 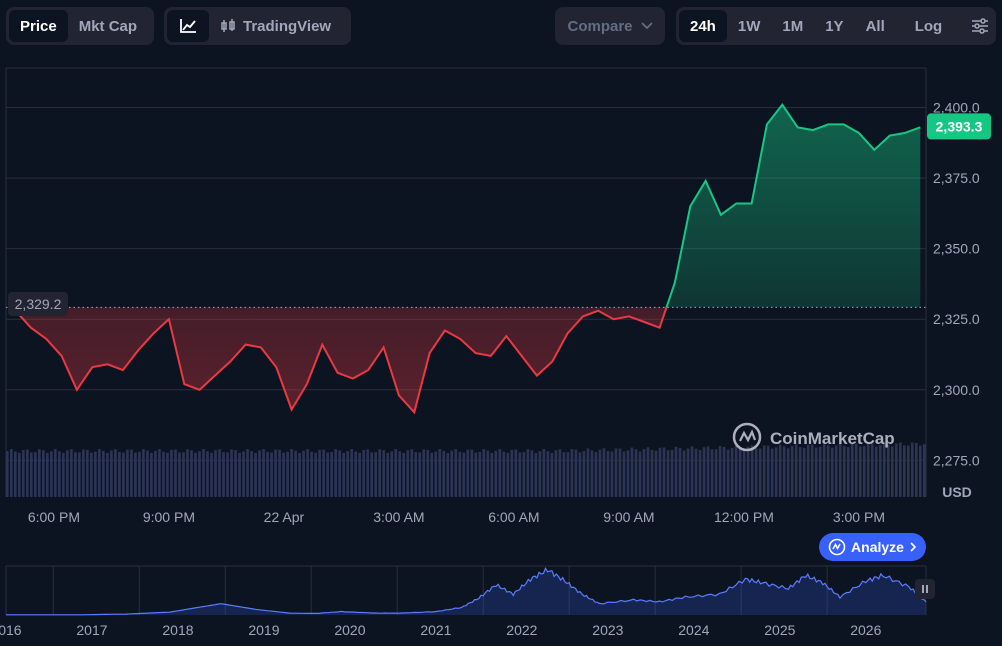 What do you see at coordinates (38, 26) in the screenshot?
I see `price-tab: Price` at bounding box center [38, 26].